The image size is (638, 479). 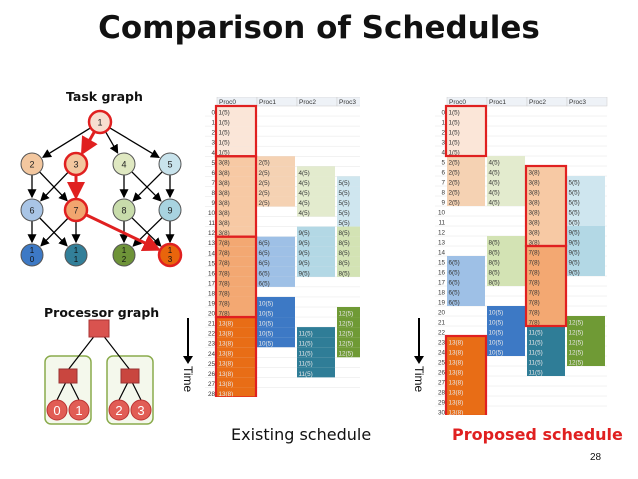 What do you see at coordinates (307, 102) in the screenshot?
I see `existing-header-proc2: Proc2` at bounding box center [307, 102].